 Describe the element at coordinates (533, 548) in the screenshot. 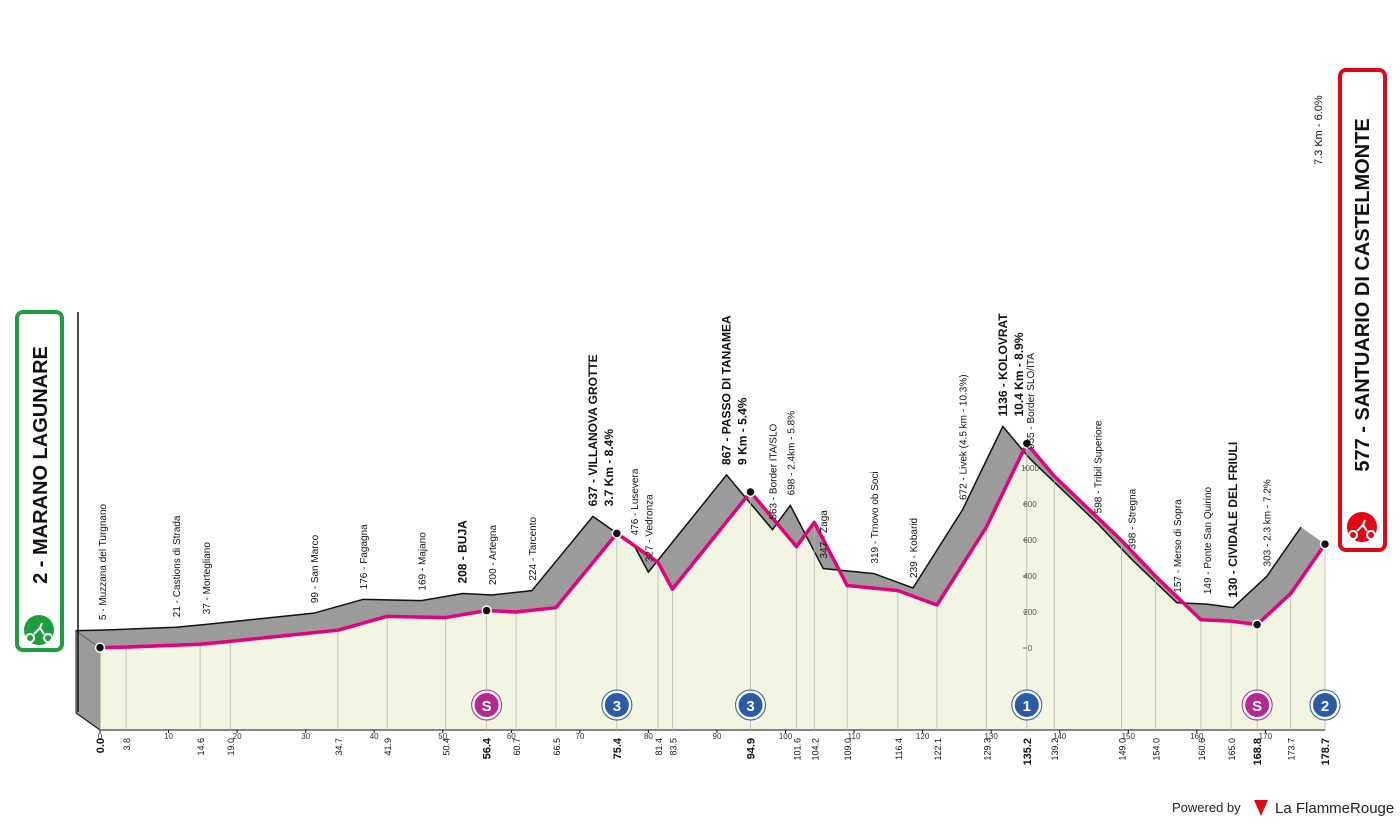

I see `waypoint-label: 224 - Tarcento` at that location.